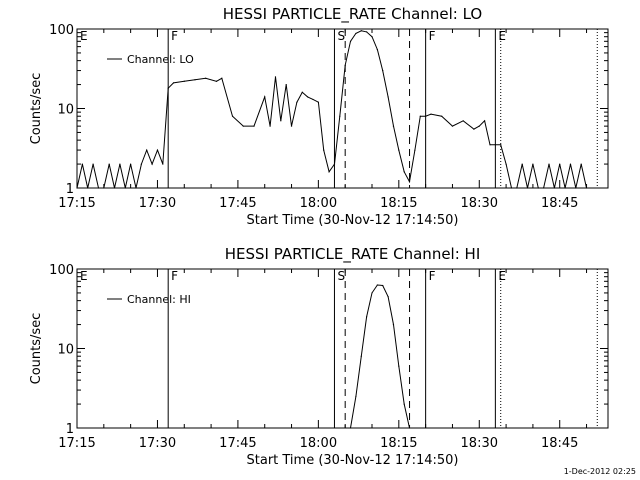 Image resolution: width=640 pixels, height=480 pixels. I want to click on x-tick-label: 18:45, so click(559, 443).